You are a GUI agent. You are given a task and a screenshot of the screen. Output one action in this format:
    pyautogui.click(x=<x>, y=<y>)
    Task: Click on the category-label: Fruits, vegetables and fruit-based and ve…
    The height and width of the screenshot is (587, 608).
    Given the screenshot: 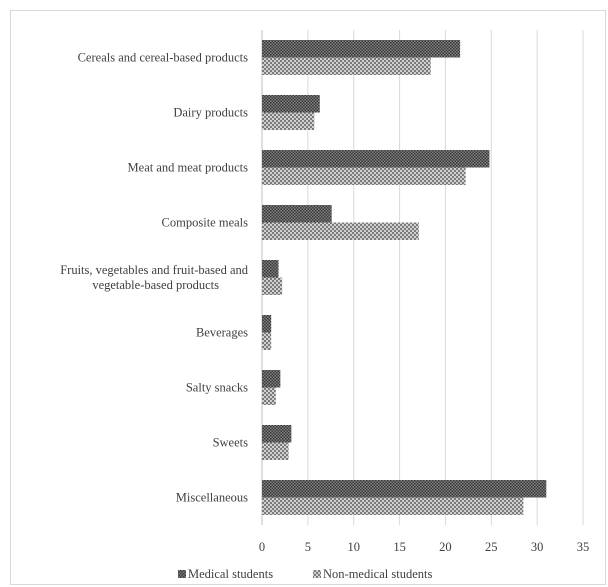 What is the action you would take?
    pyautogui.click(x=154, y=277)
    